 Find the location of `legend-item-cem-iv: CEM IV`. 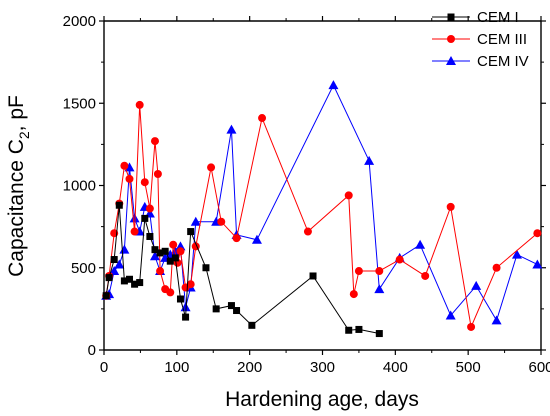

legend-item-cem-iv: CEM IV is located at coordinates (480, 61).